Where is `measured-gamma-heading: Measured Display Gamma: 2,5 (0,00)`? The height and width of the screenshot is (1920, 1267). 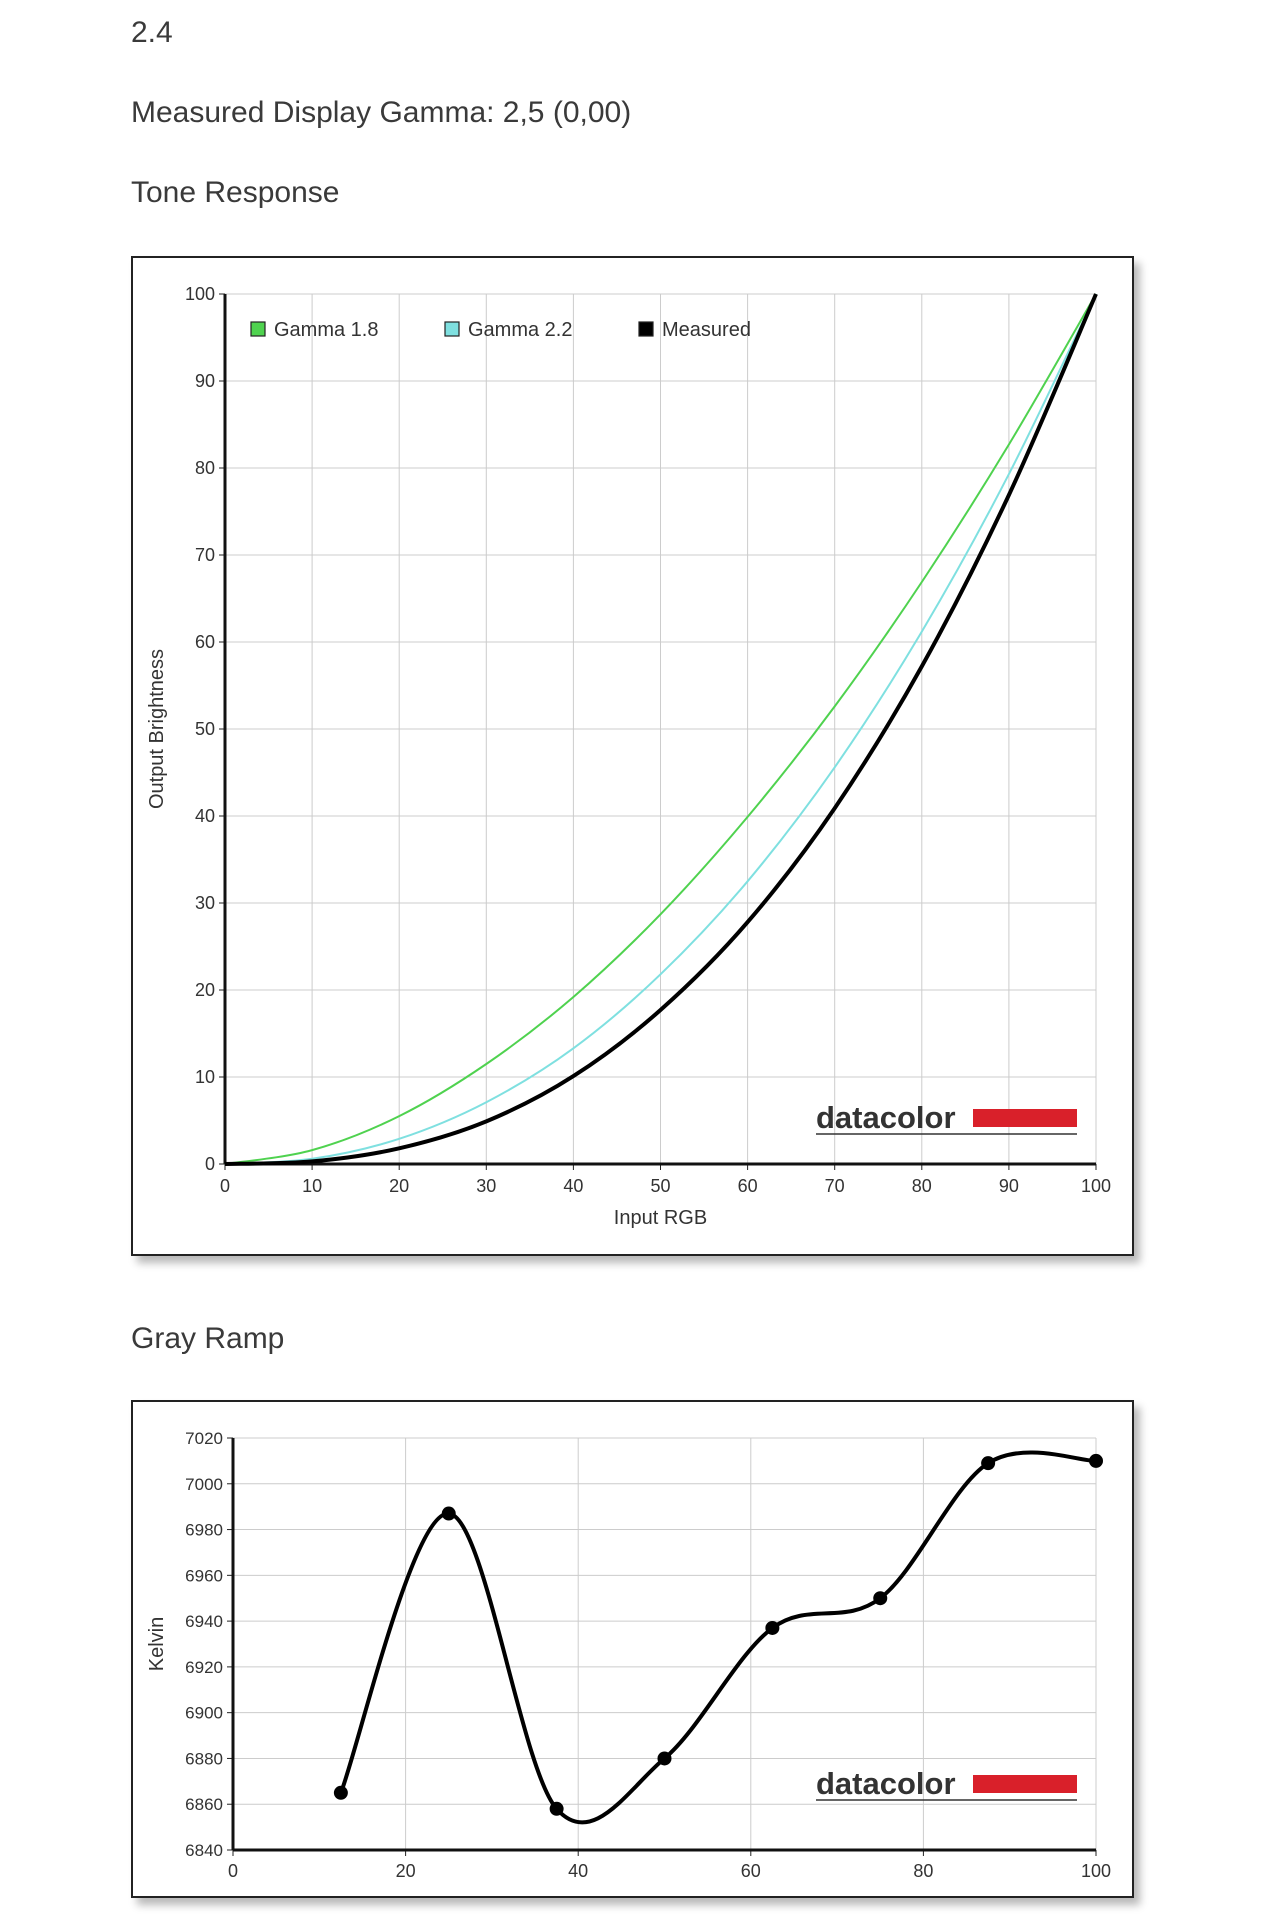 measured-gamma-heading: Measured Display Gamma: 2,5 (0,00) is located at coordinates (381, 112).